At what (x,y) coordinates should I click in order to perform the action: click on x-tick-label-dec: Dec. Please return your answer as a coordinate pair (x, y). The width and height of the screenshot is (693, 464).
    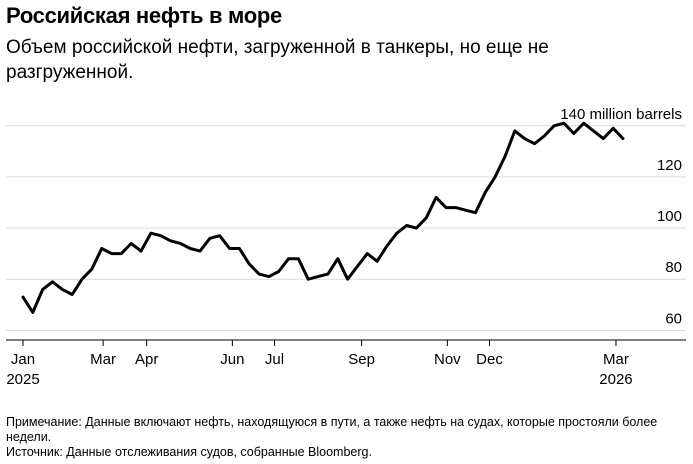
    Looking at the image, I should click on (489, 359).